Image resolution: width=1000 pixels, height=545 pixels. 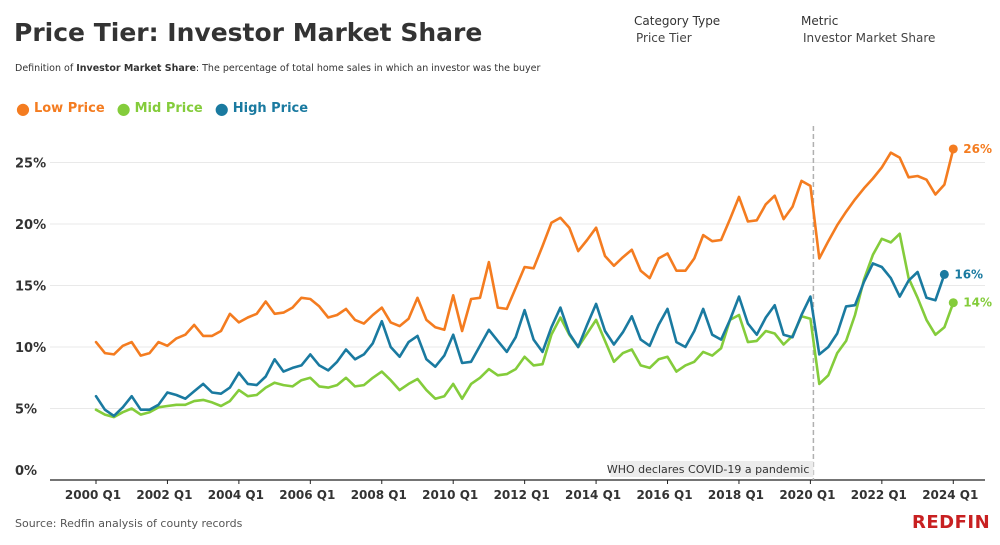 What do you see at coordinates (820, 21) in the screenshot?
I see `metric-label: Metric` at bounding box center [820, 21].